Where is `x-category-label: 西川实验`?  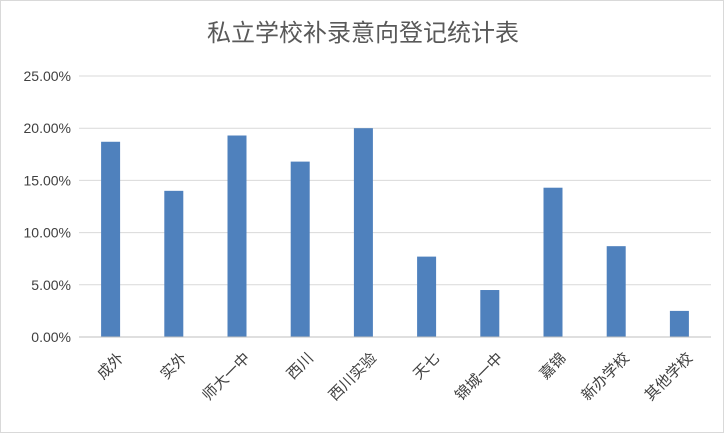 x-category-label: 西川实验 is located at coordinates (352, 376).